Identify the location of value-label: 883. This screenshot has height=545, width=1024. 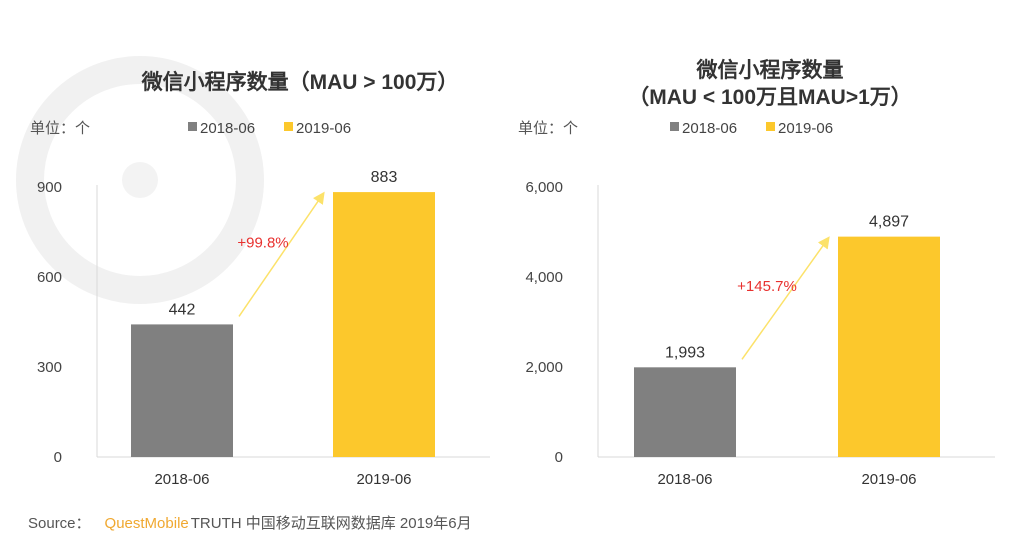
(384, 177).